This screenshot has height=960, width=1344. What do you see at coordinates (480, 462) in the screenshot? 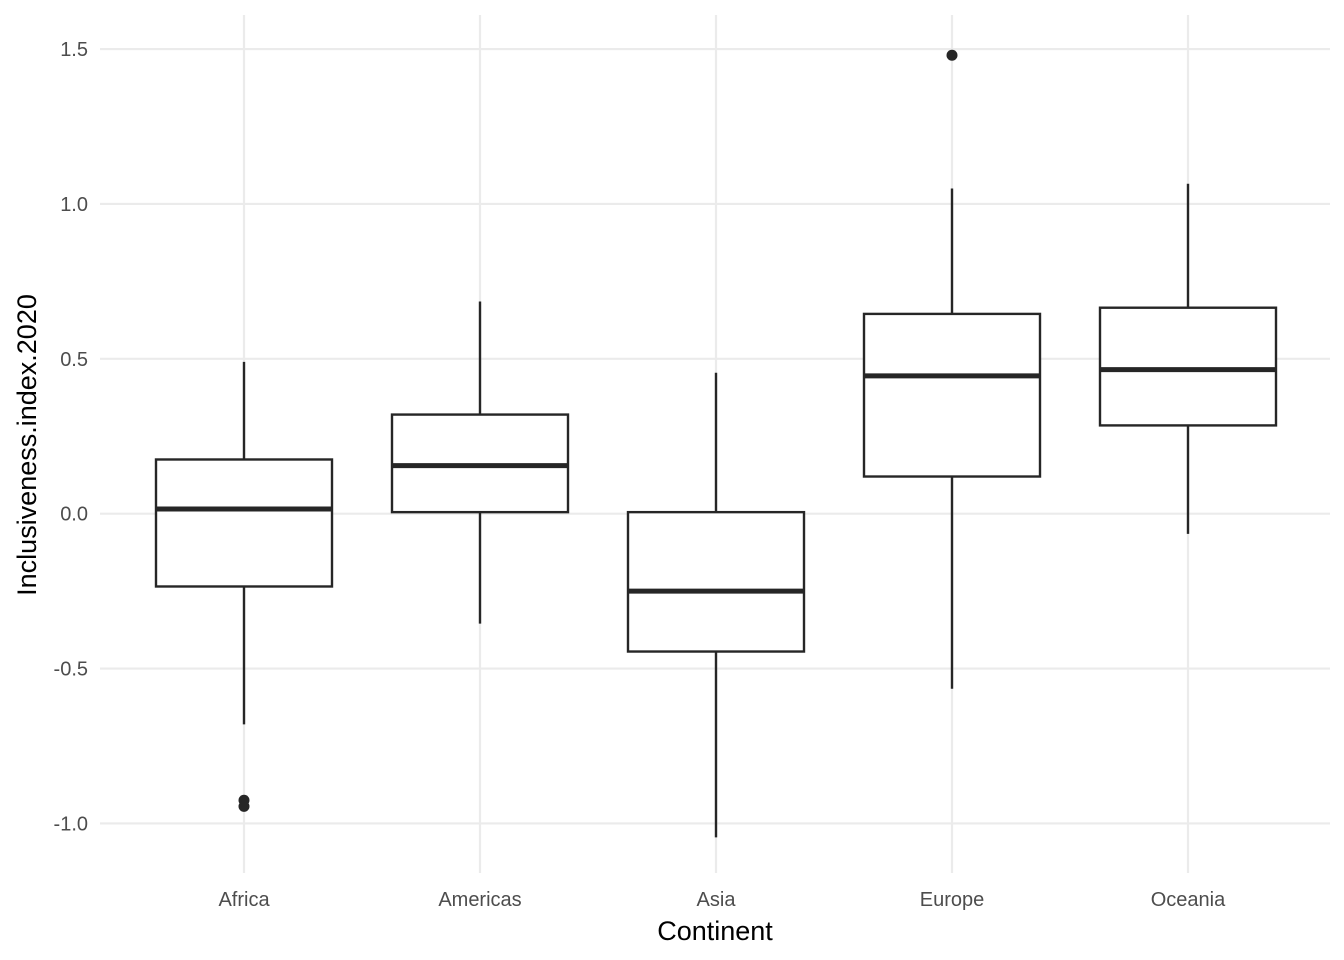
I see `box-americas` at bounding box center [480, 462].